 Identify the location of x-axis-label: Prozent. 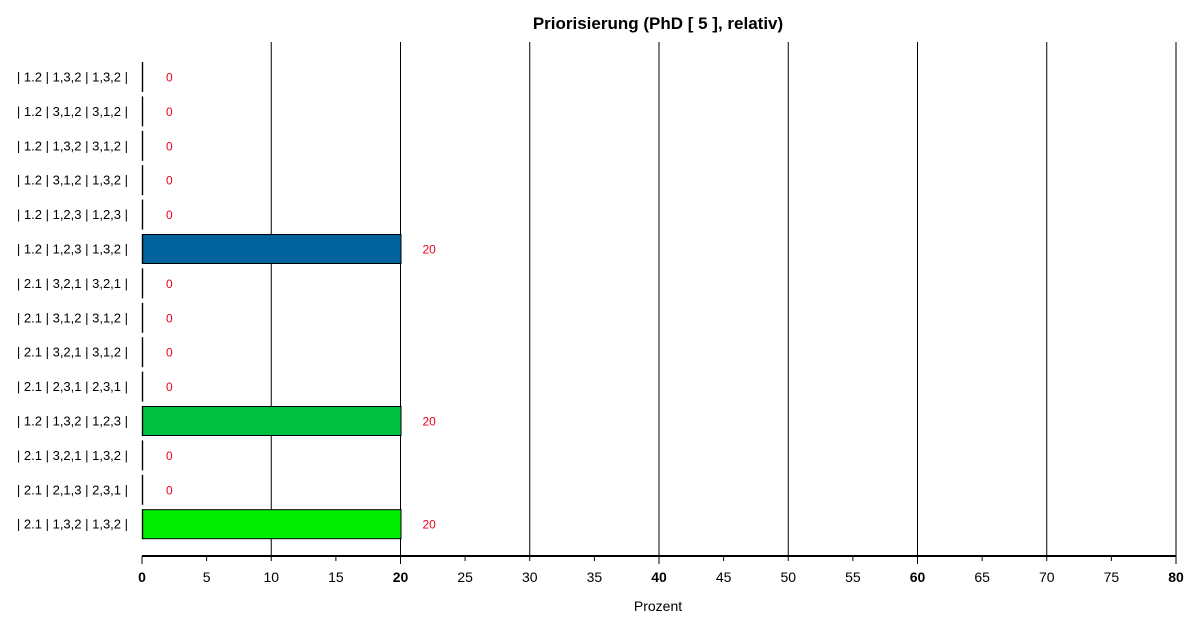
(658, 606).